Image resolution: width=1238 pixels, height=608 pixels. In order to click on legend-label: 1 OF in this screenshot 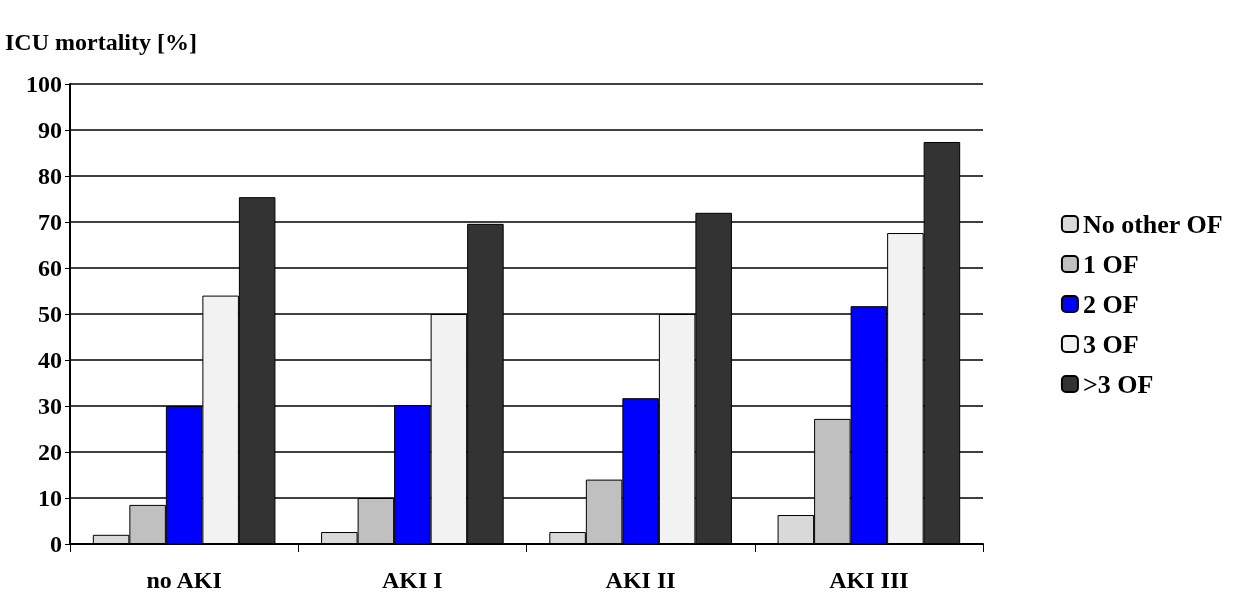, I will do `click(1110, 264)`.